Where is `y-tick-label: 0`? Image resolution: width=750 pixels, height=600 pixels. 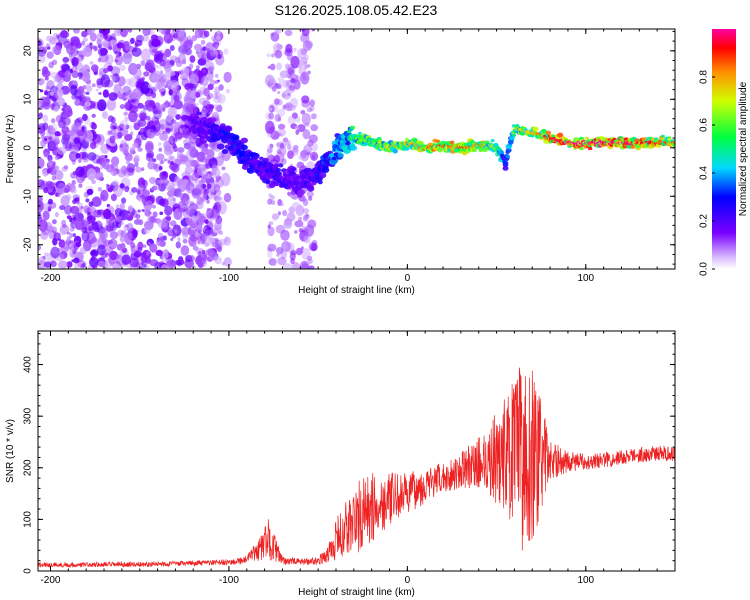
y-tick-label: 0 is located at coordinates (28, 148).